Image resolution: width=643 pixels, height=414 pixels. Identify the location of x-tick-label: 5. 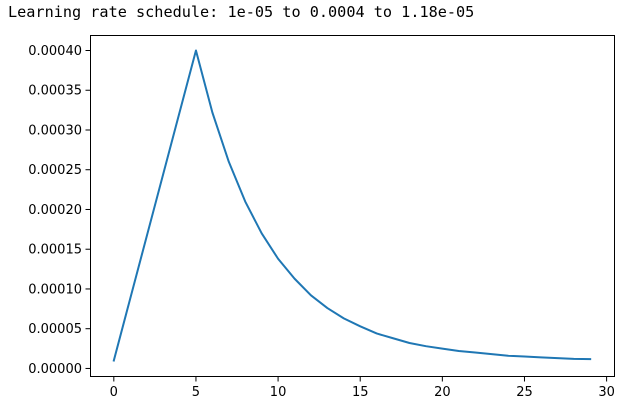
(196, 392).